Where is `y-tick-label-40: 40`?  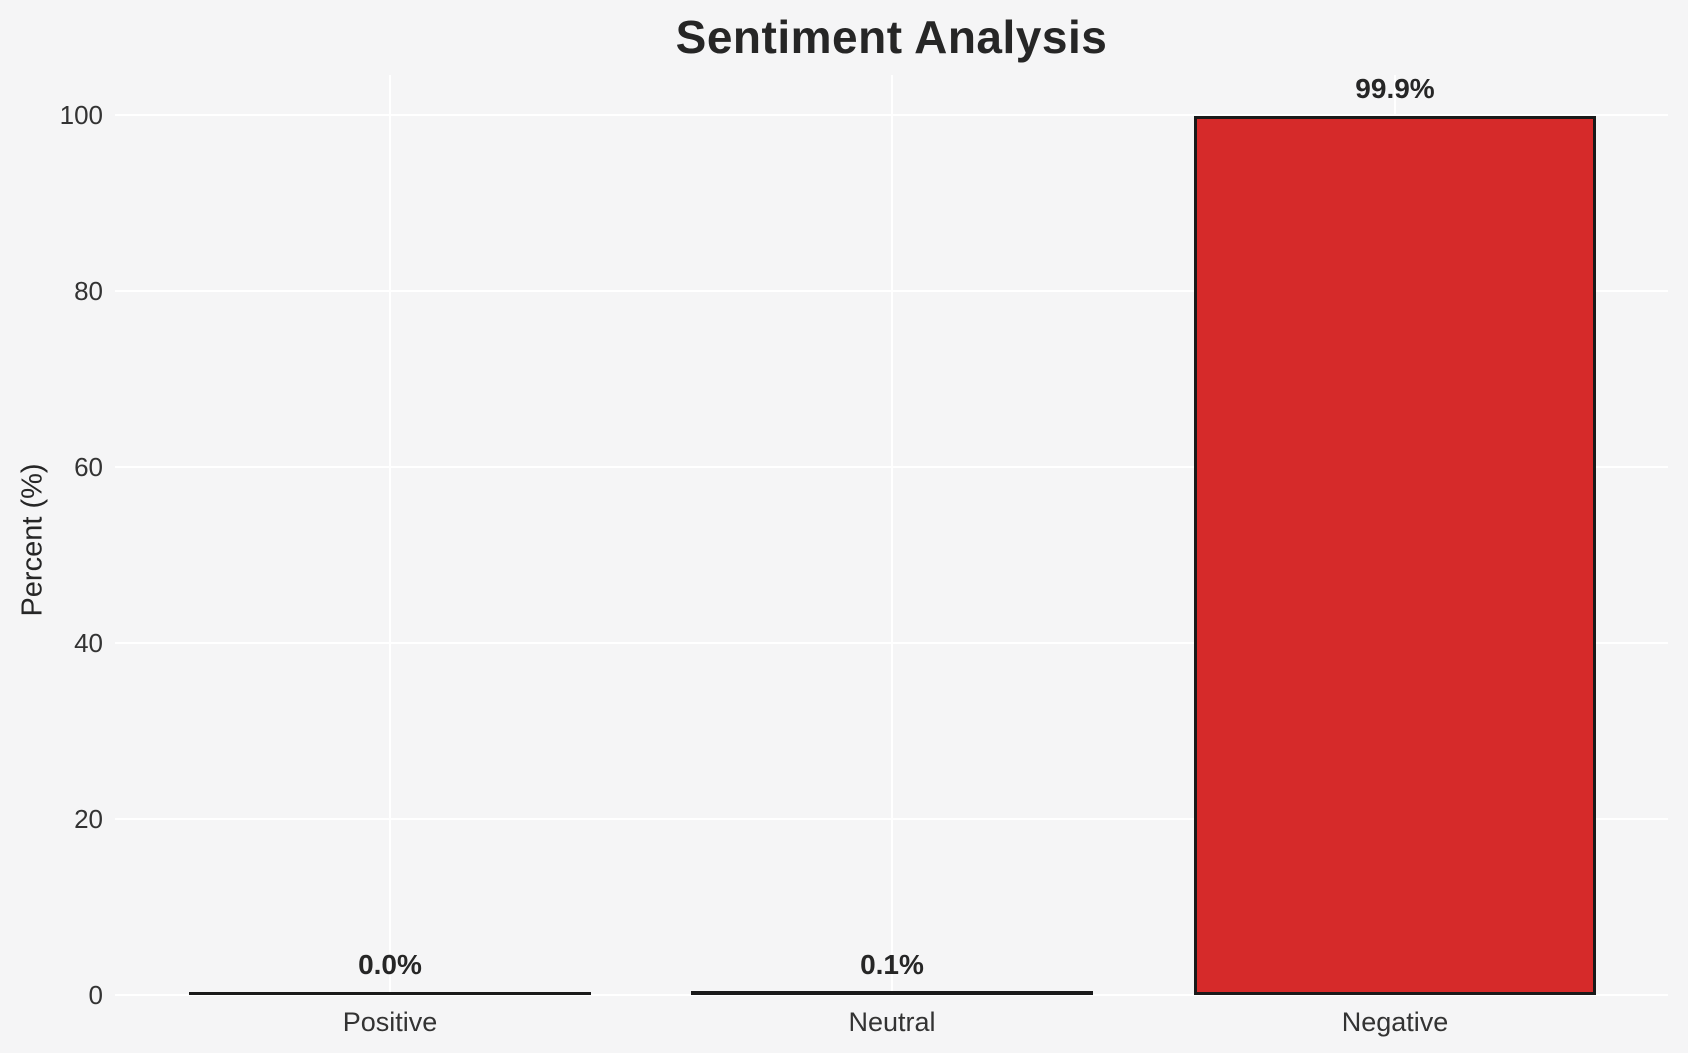
y-tick-label-40: 40 is located at coordinates (88, 643).